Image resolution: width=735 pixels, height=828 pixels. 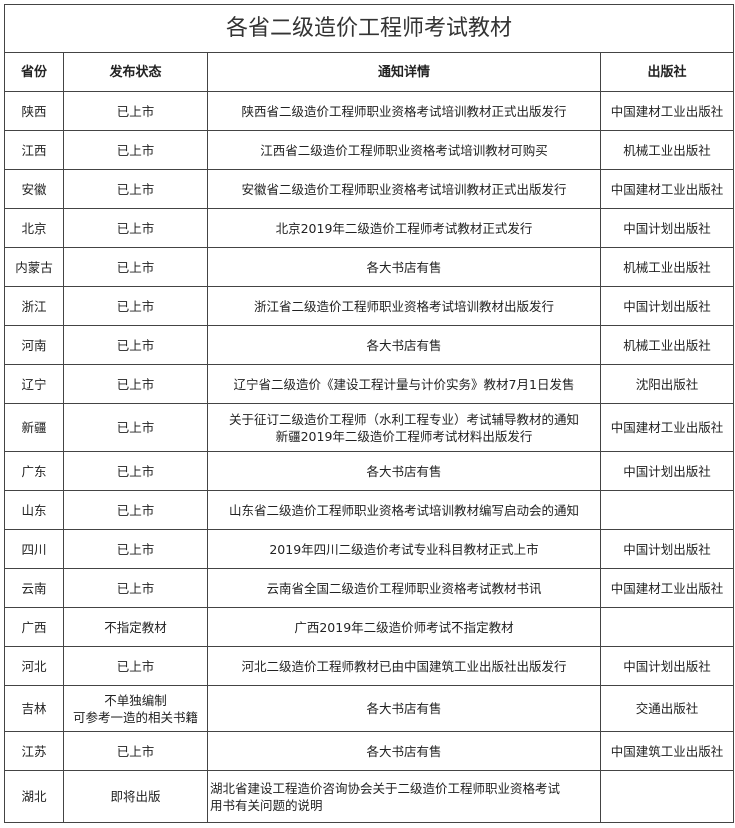 I want to click on table-row: 四川 已上市 2019年四川二级造价考试专业科目教材正式上市 中国计划出版社, so click(x=369, y=549).